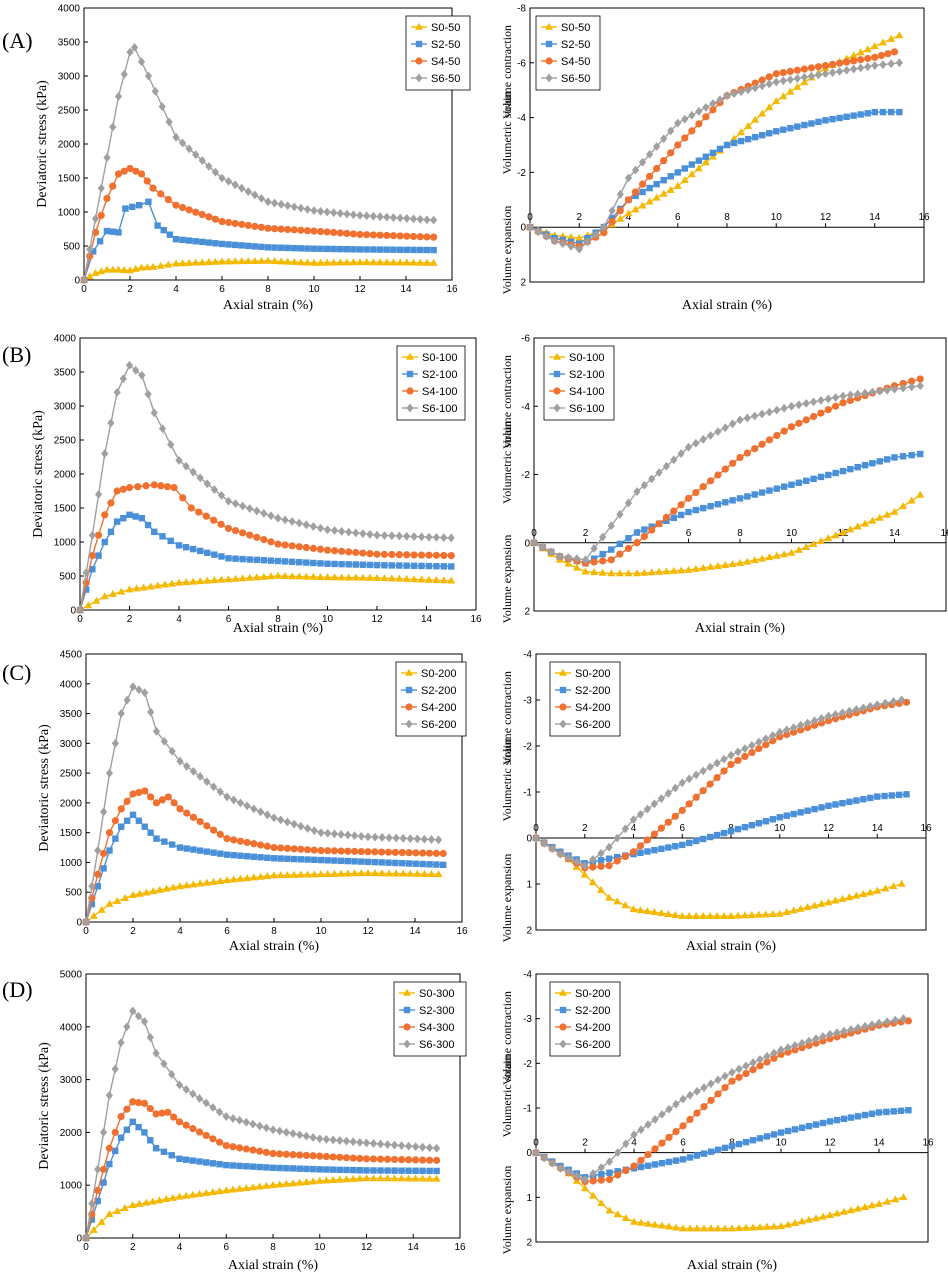  Describe the element at coordinates (69, 77) in the screenshot. I see `y-tick-label: 3000` at that location.